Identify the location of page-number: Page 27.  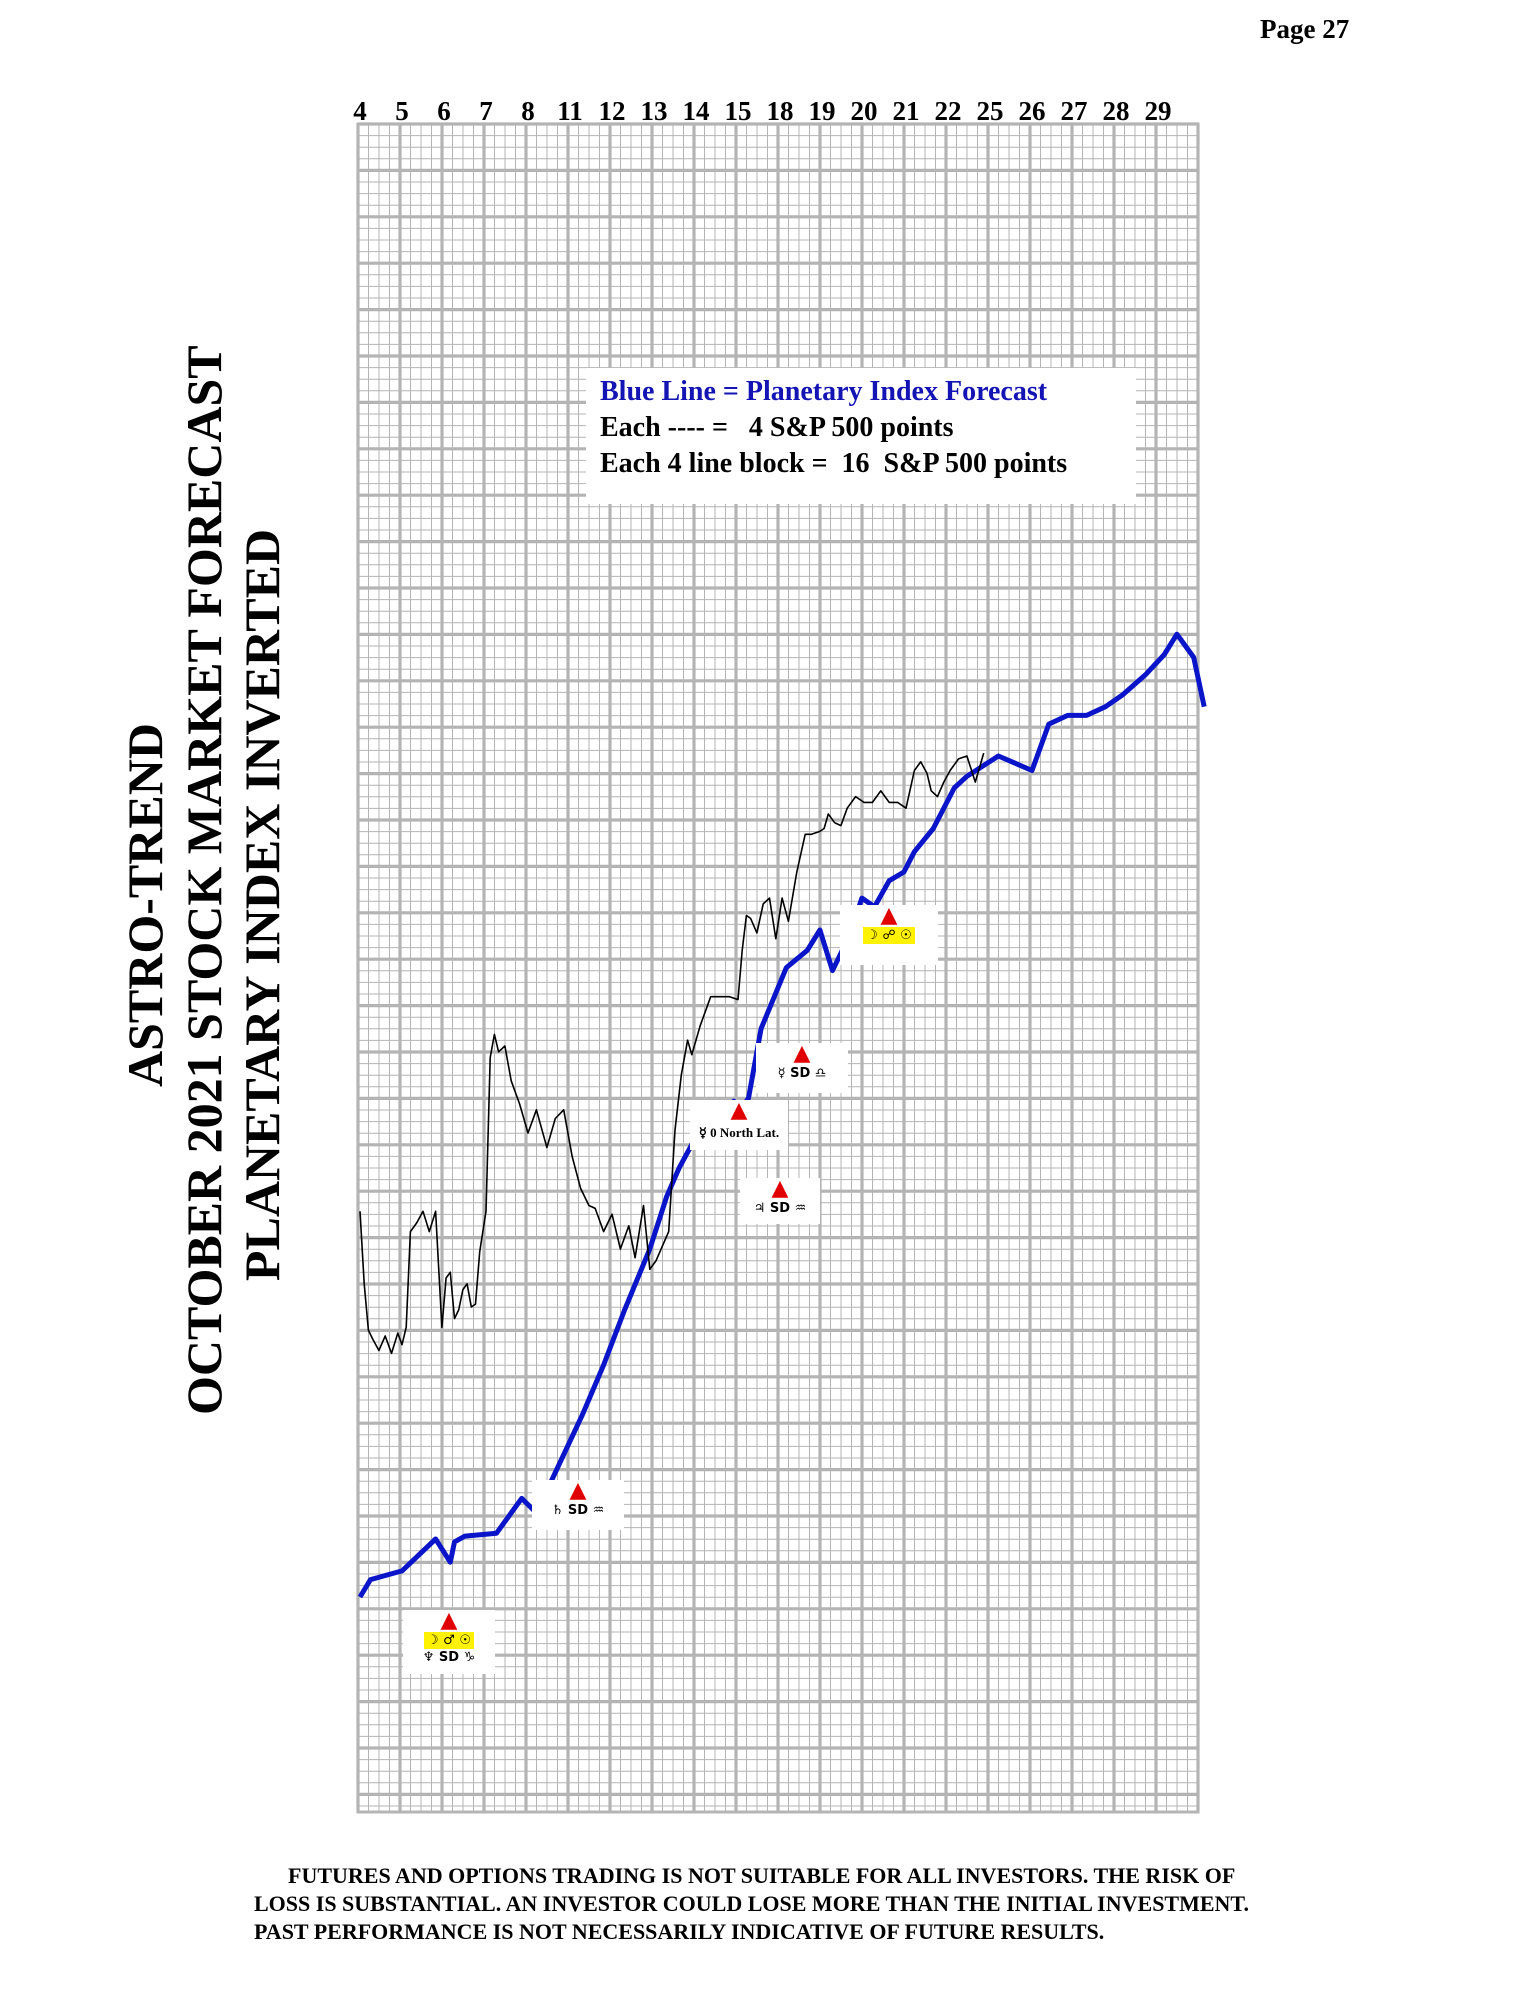
(1305, 29).